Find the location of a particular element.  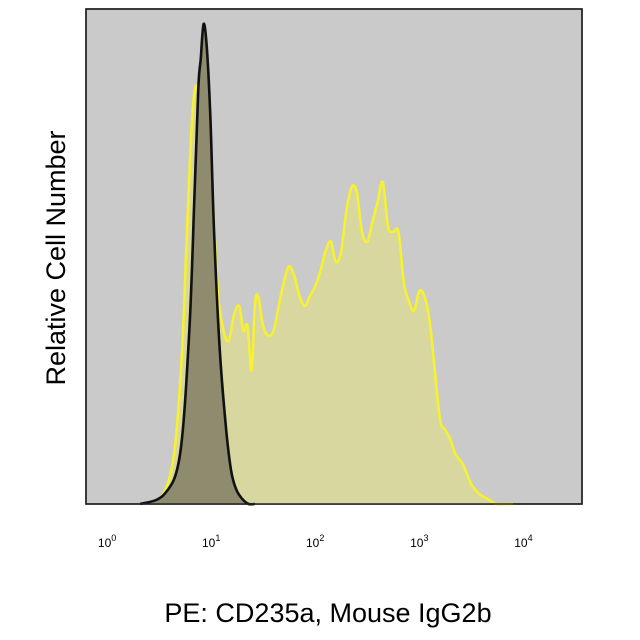

tick-exponent: 2 is located at coordinates (321, 538).